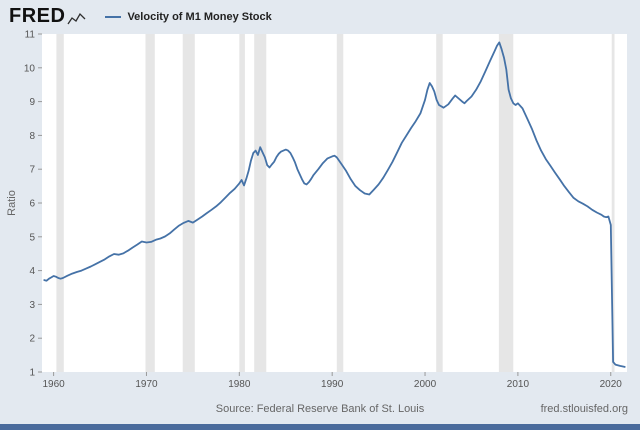 This screenshot has width=640, height=430. I want to click on svg-text: 8, so click(32, 136).